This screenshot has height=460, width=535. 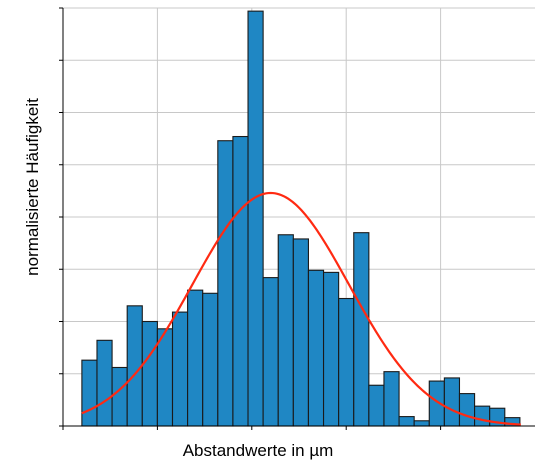 I want to click on y-axis-label: normalisierte Häufigkeit, so click(x=32, y=187).